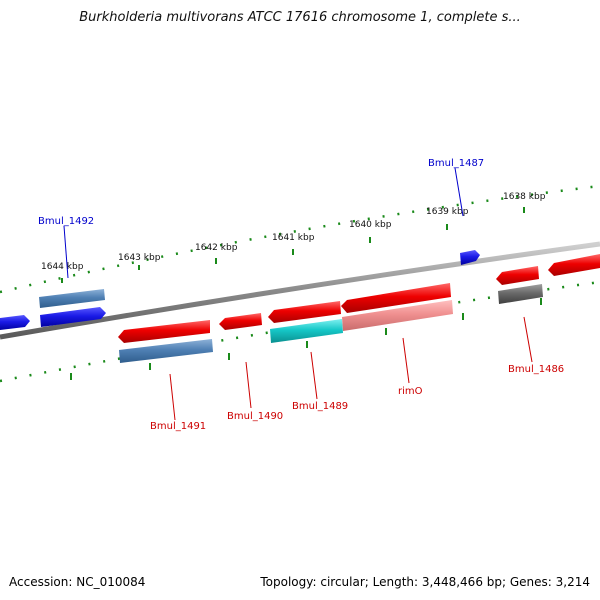  Describe the element at coordinates (524, 197) in the screenshot. I see `ruler-label: 1638 kbp` at that location.